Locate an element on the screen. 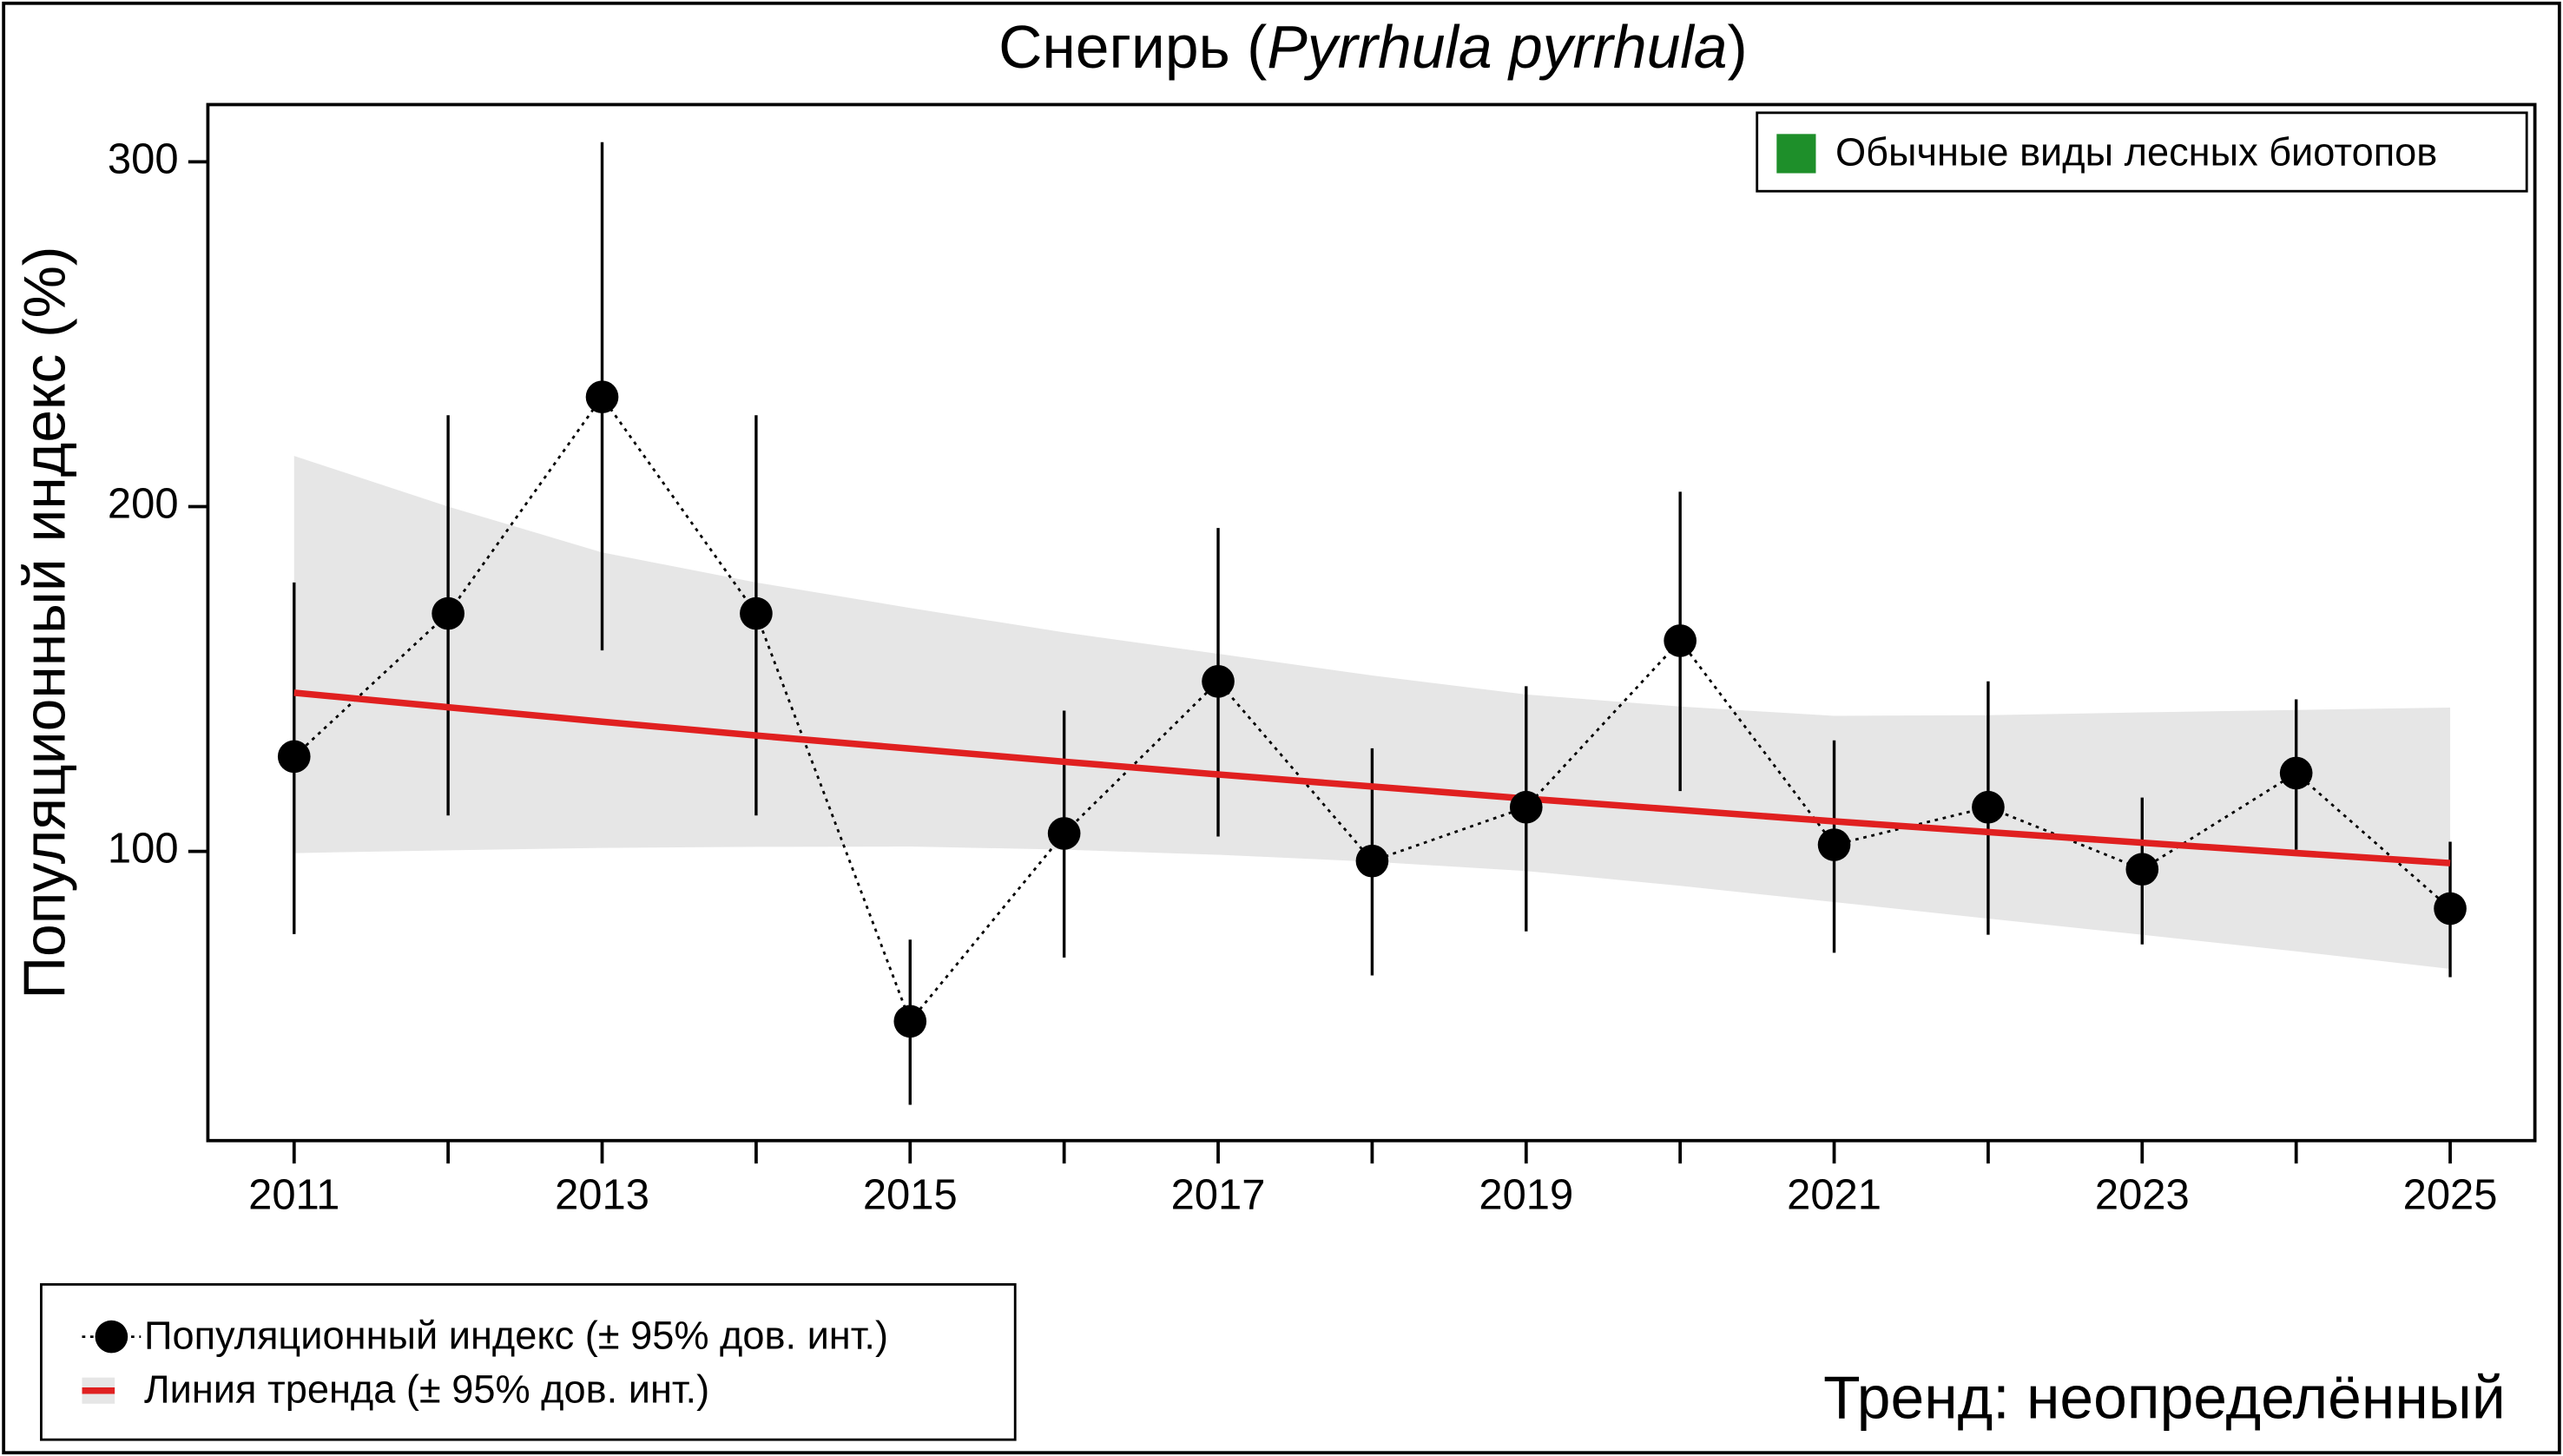 This screenshot has width=2563, height=1456. legend-label: Популяционный индекс (± 95% дов. инт.) is located at coordinates (516, 1335).